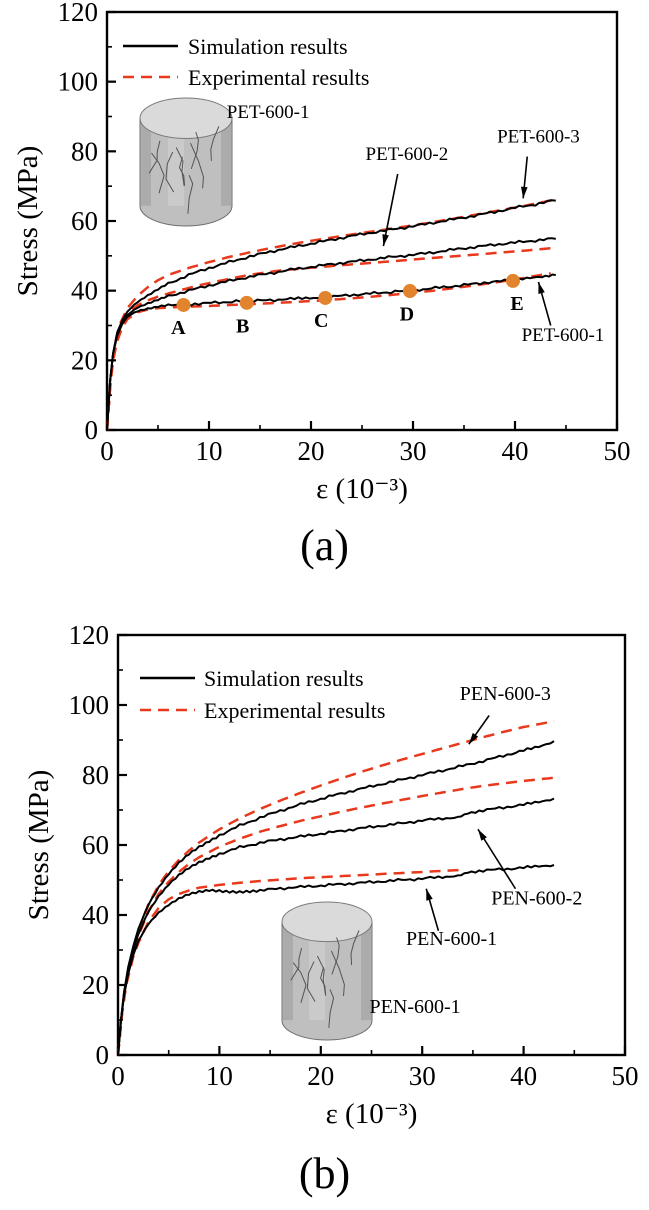 The width and height of the screenshot is (649, 1210). What do you see at coordinates (538, 137) in the screenshot?
I see `annotation-pet-600-3: PET-600-3` at bounding box center [538, 137].